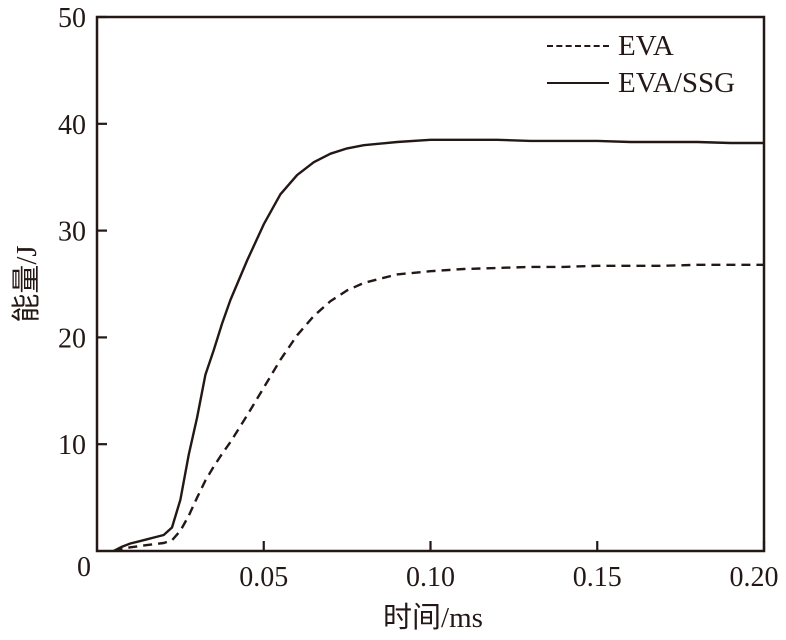  What do you see at coordinates (597, 577) in the screenshot?
I see `x-tick-label: 0.15` at bounding box center [597, 577].